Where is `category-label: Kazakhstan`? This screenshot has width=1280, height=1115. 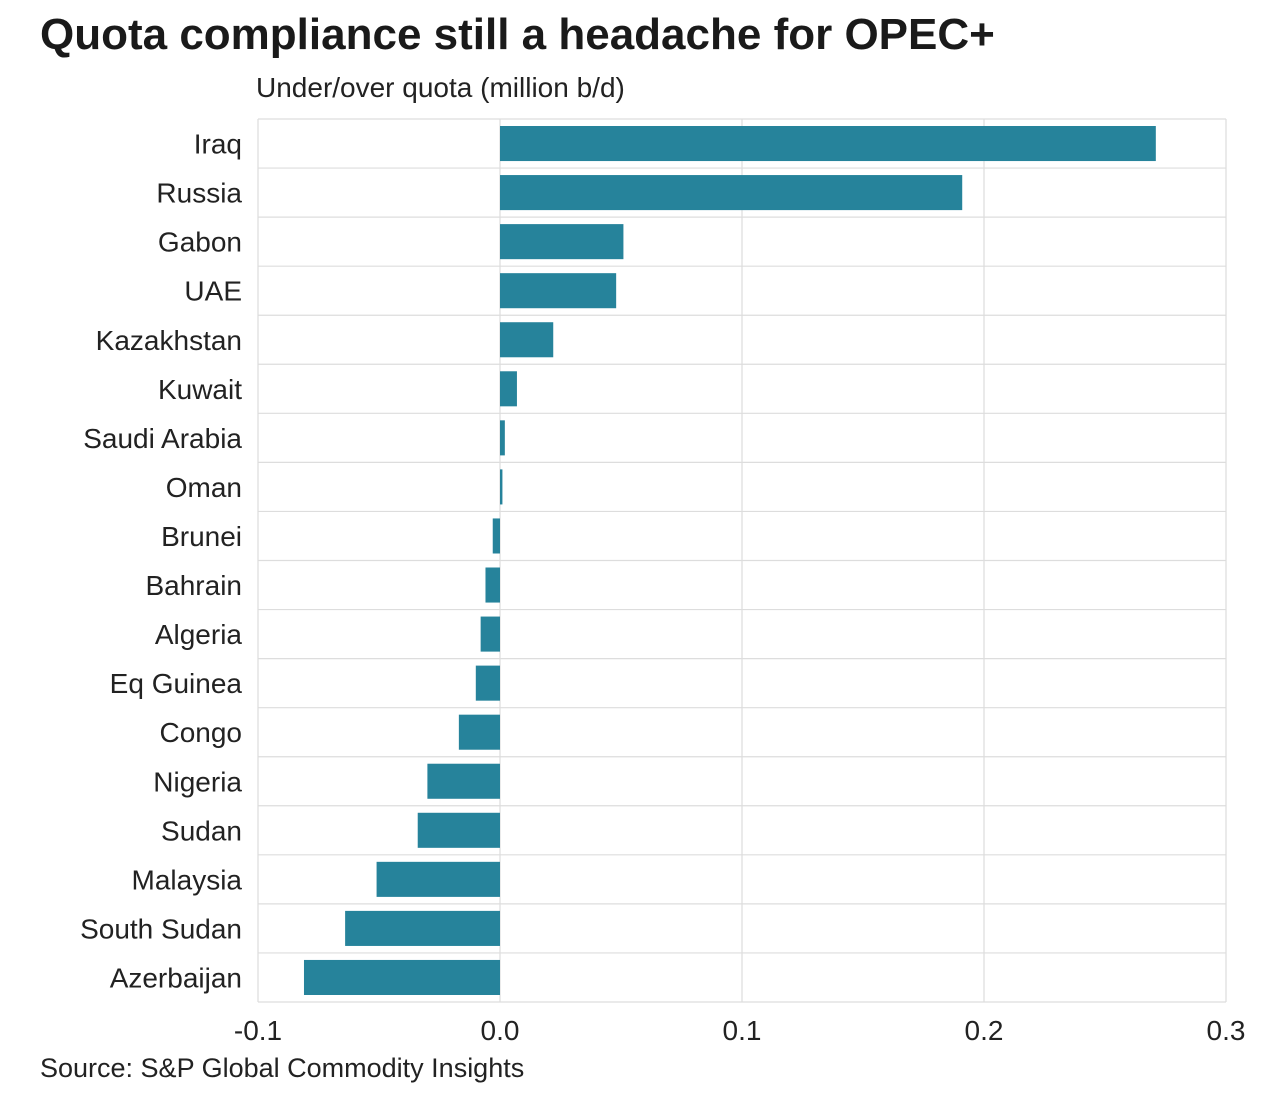
category-label: Kazakhstan is located at coordinates (169, 340).